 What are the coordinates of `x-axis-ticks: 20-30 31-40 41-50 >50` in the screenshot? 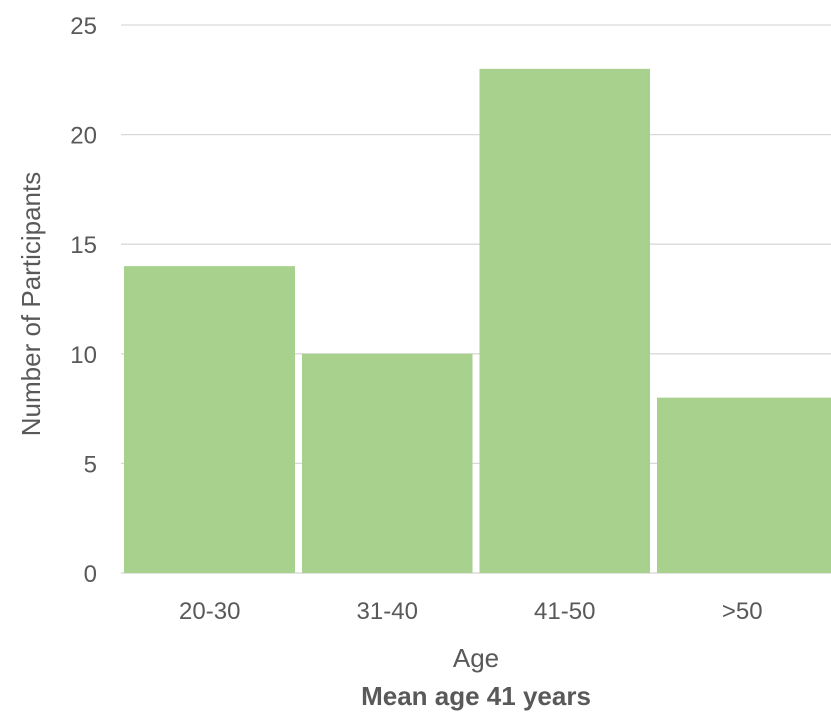 It's located at (471, 611).